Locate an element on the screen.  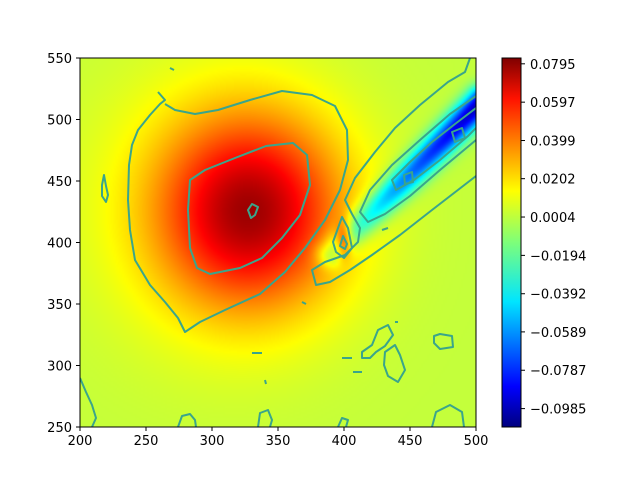
contour-peak-core is located at coordinates (253, 211).